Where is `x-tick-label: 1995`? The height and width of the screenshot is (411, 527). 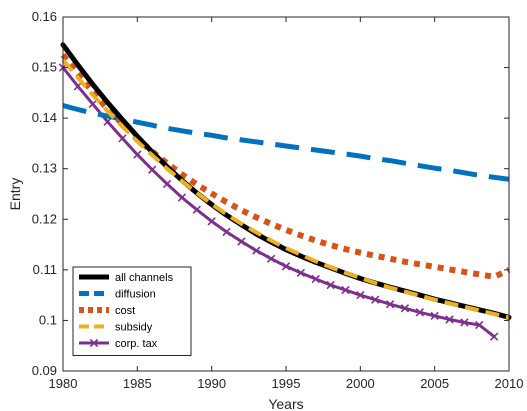 x-tick-label: 1995 is located at coordinates (286, 383).